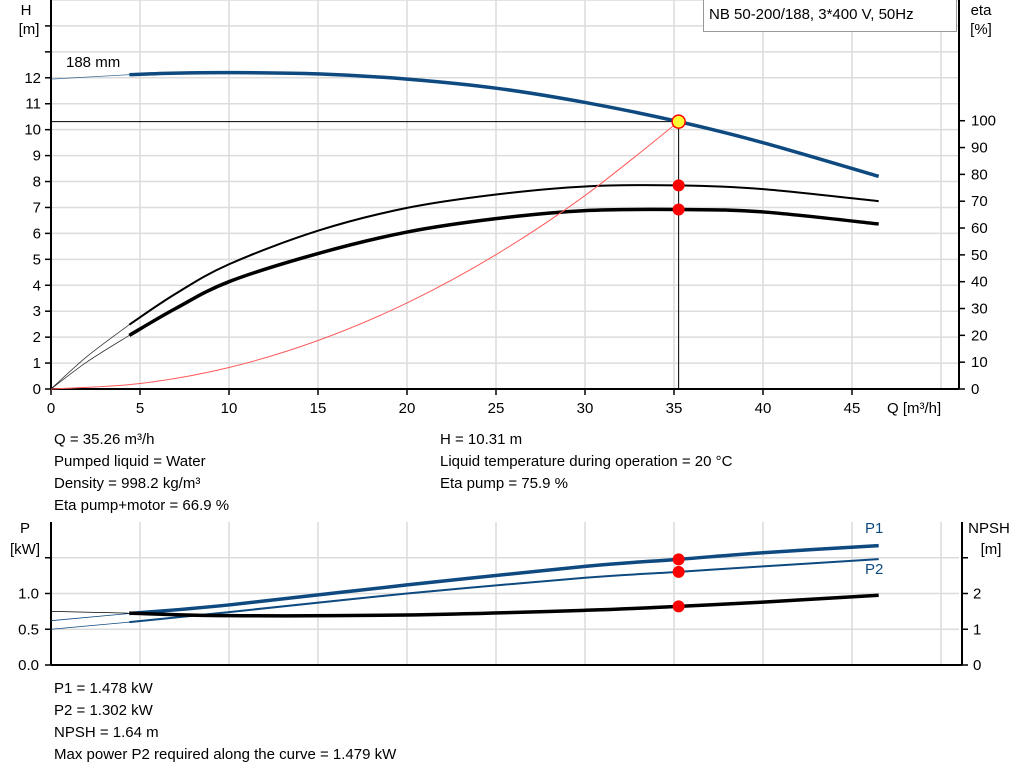  I want to click on info-flow: Q = 35.26 m³/h, so click(104, 439).